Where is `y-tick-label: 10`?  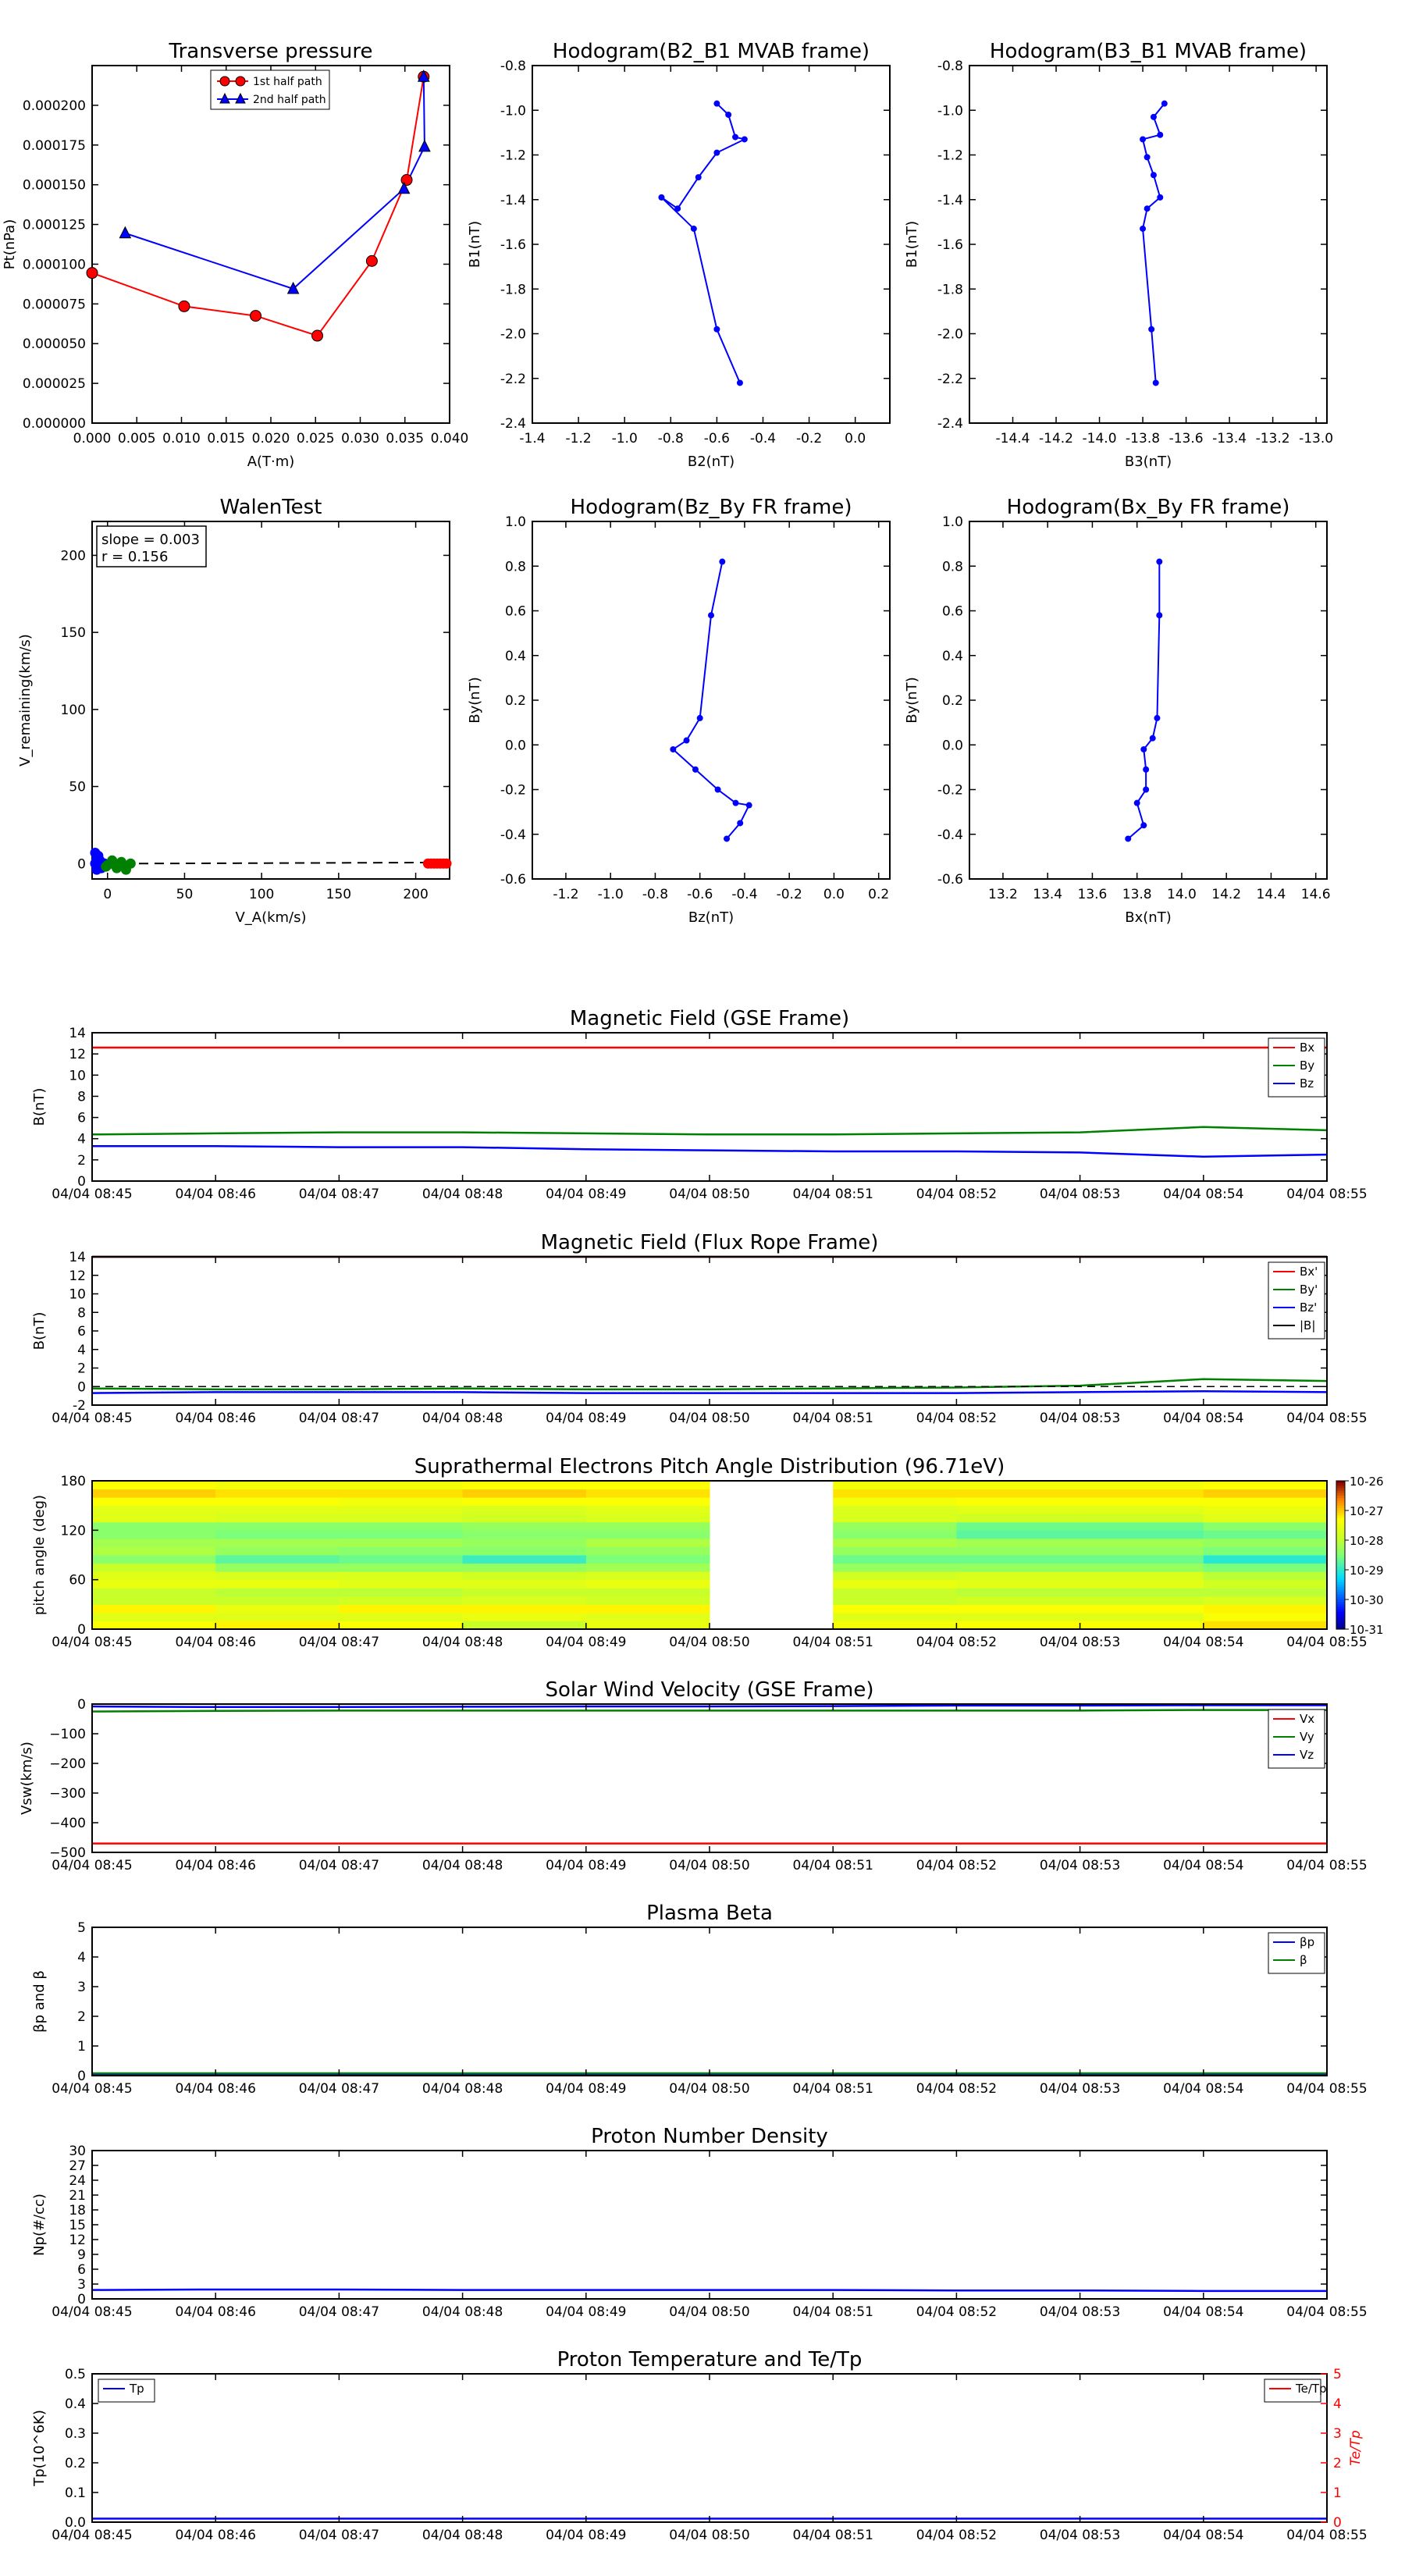 y-tick-label: 10 is located at coordinates (77, 1075).